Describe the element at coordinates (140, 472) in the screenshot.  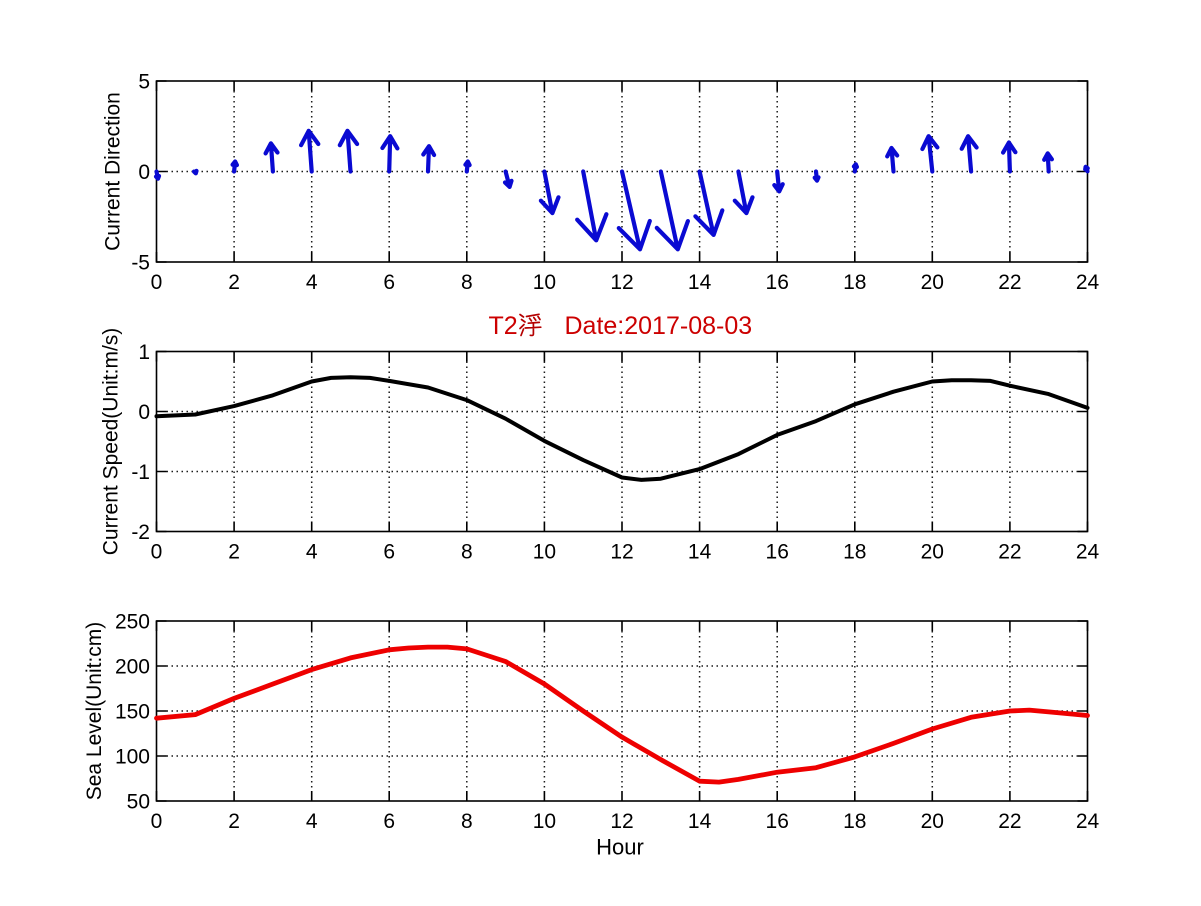
I see `svg-text: -1` at that location.